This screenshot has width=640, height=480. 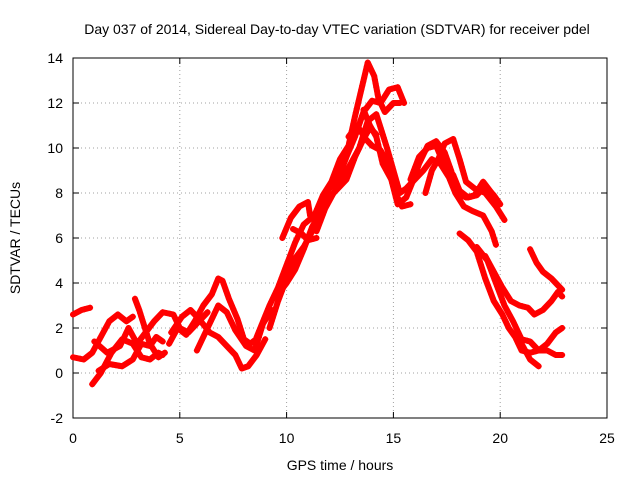 I want to click on series-track-line, so click(x=337, y=207).